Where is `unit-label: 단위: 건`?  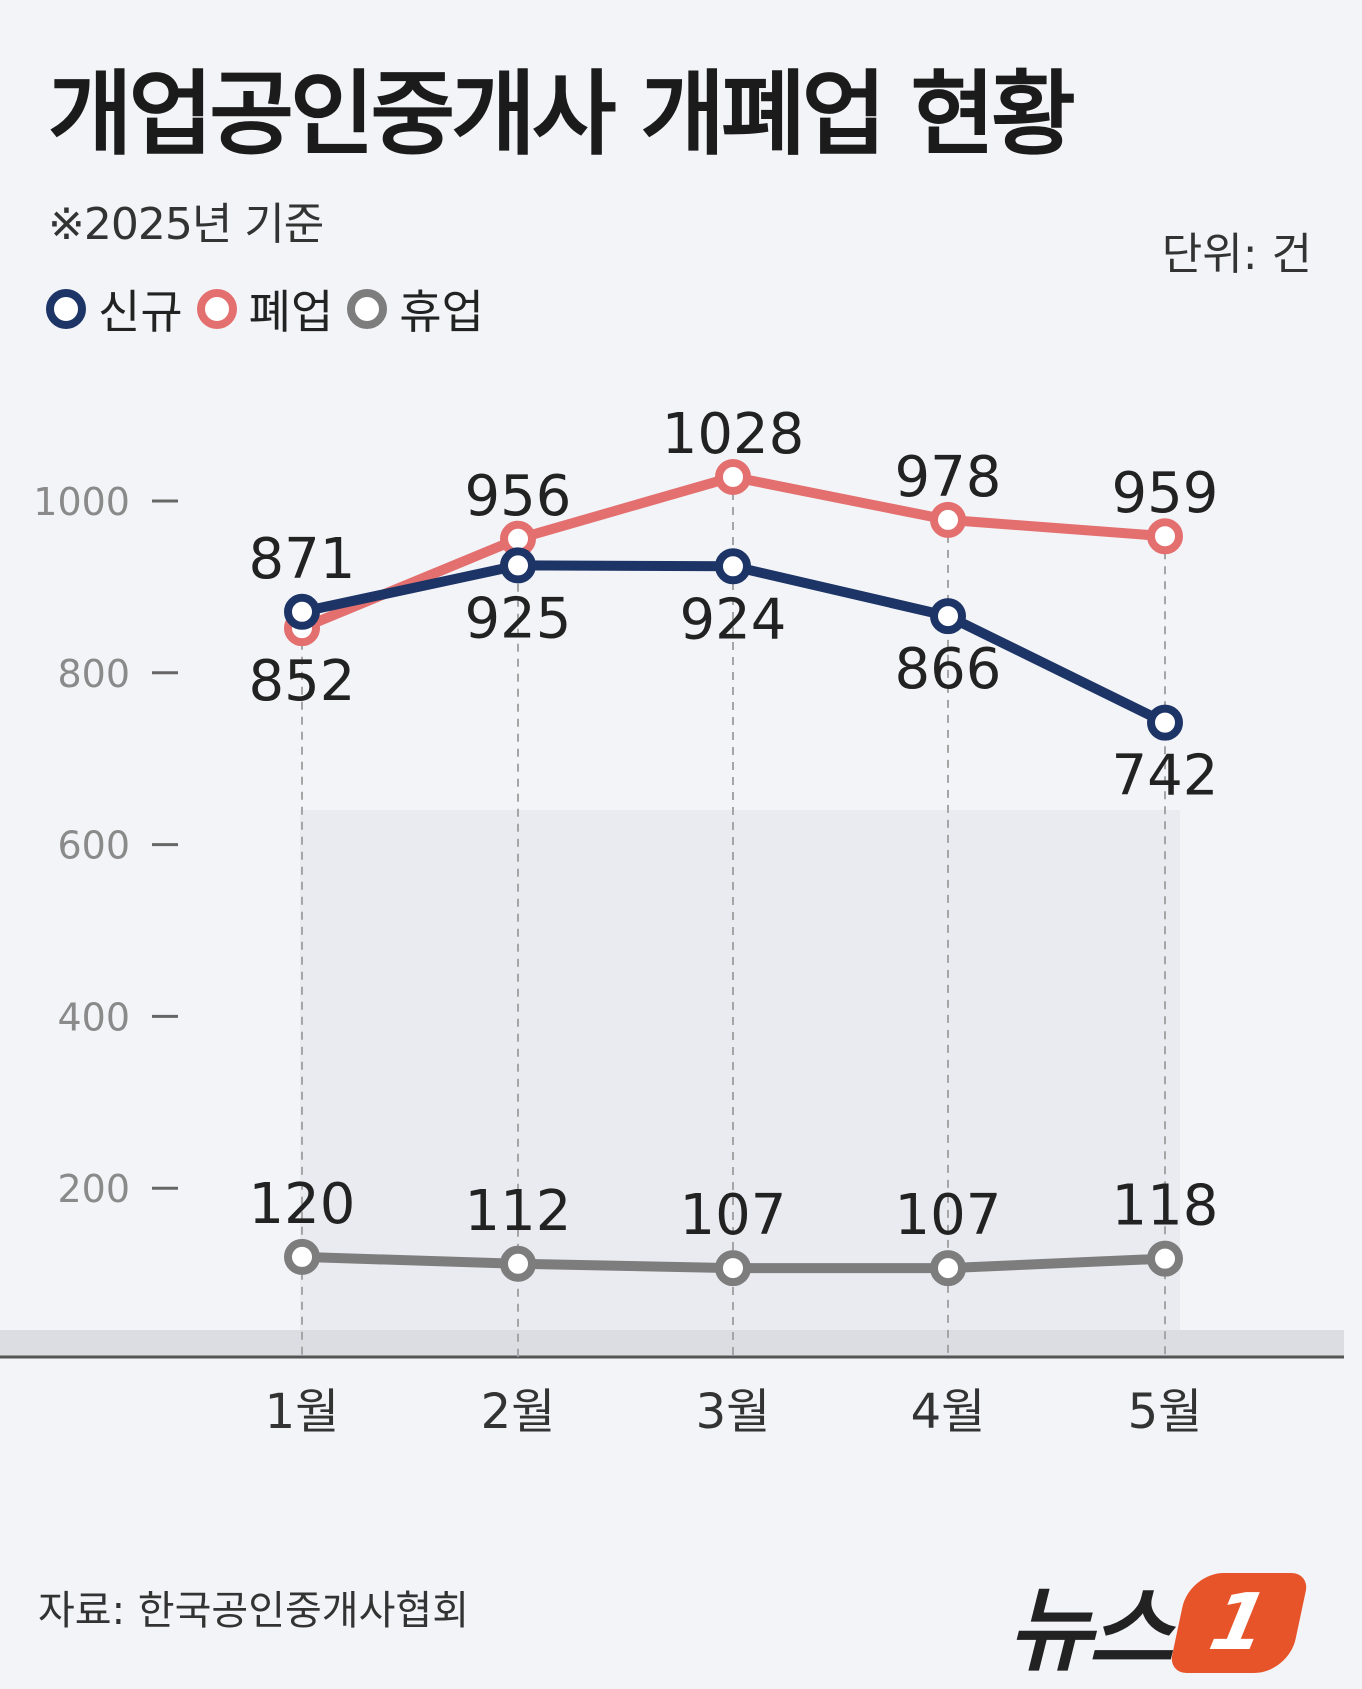
unit-label: 단위: 건 is located at coordinates (1236, 254).